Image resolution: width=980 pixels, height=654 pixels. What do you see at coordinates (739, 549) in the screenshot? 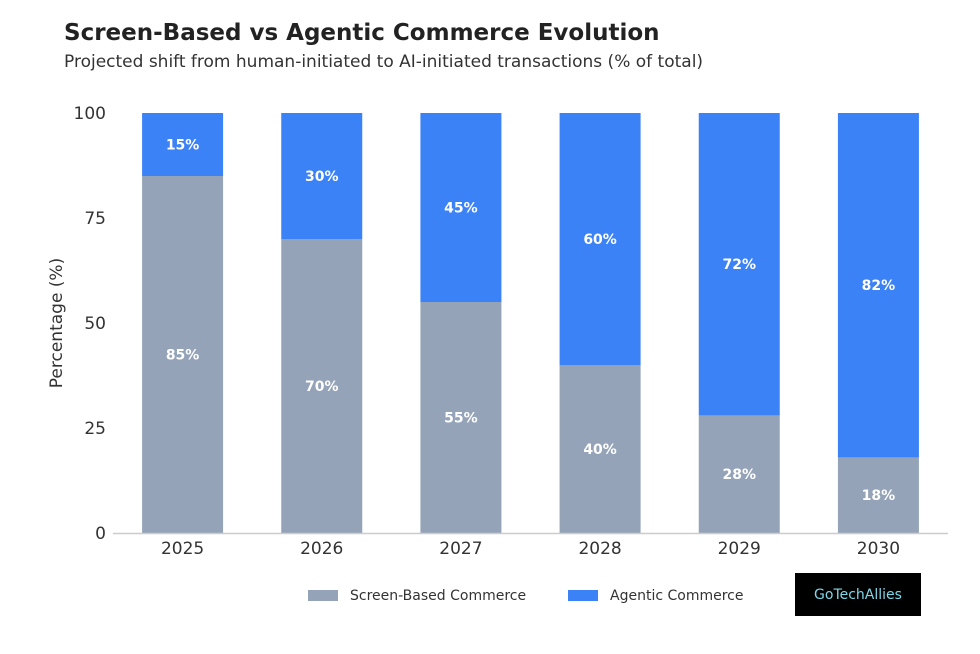
I see `x-tick-label: 2029` at bounding box center [739, 549].